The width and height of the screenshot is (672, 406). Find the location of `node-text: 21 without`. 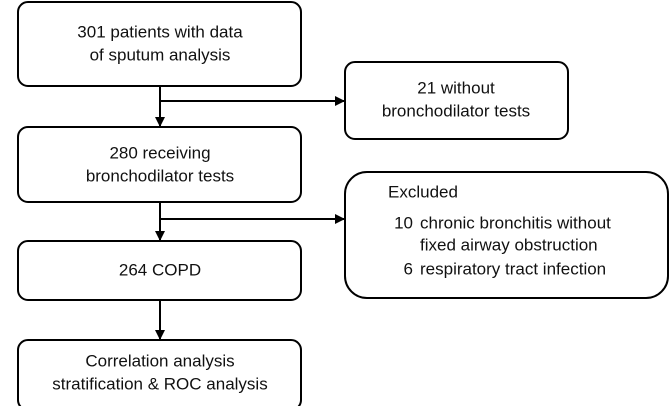

node-text: 21 without is located at coordinates (456, 87).